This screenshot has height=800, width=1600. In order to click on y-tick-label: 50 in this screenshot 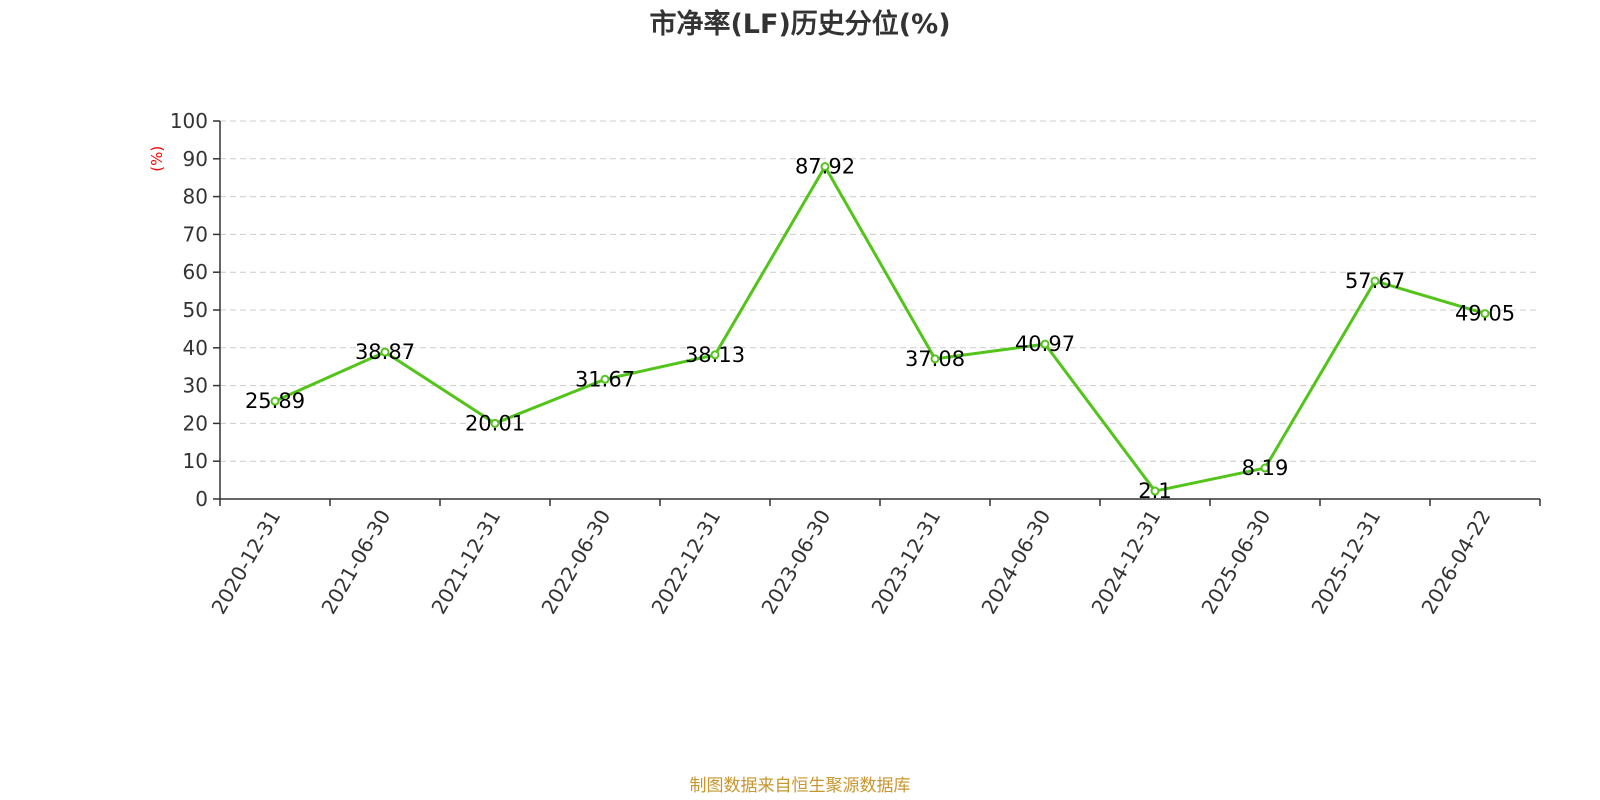, I will do `click(195, 310)`.